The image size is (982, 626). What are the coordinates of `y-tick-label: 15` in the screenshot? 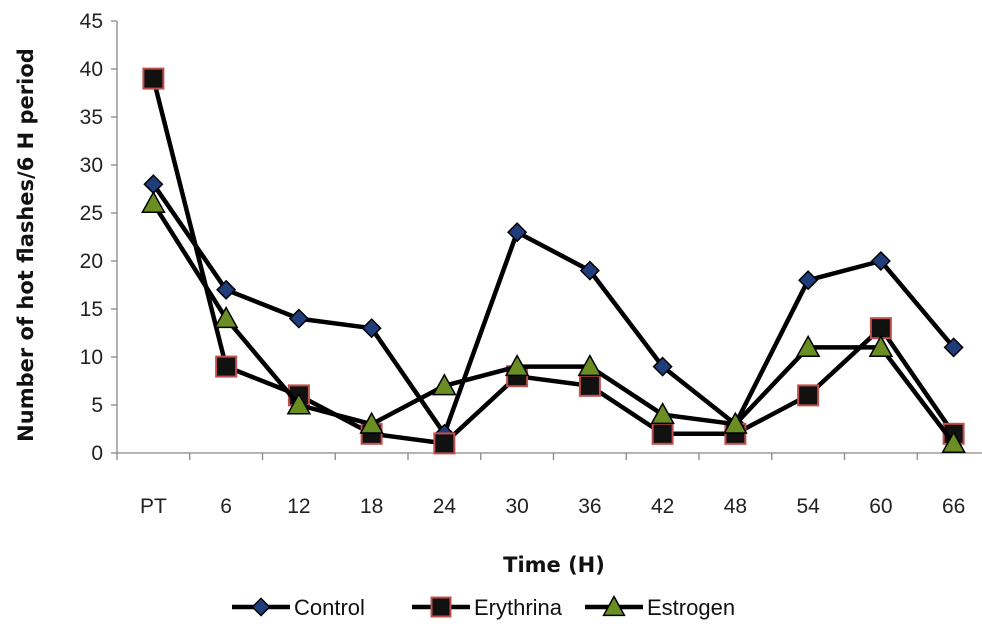 It's located at (91, 309).